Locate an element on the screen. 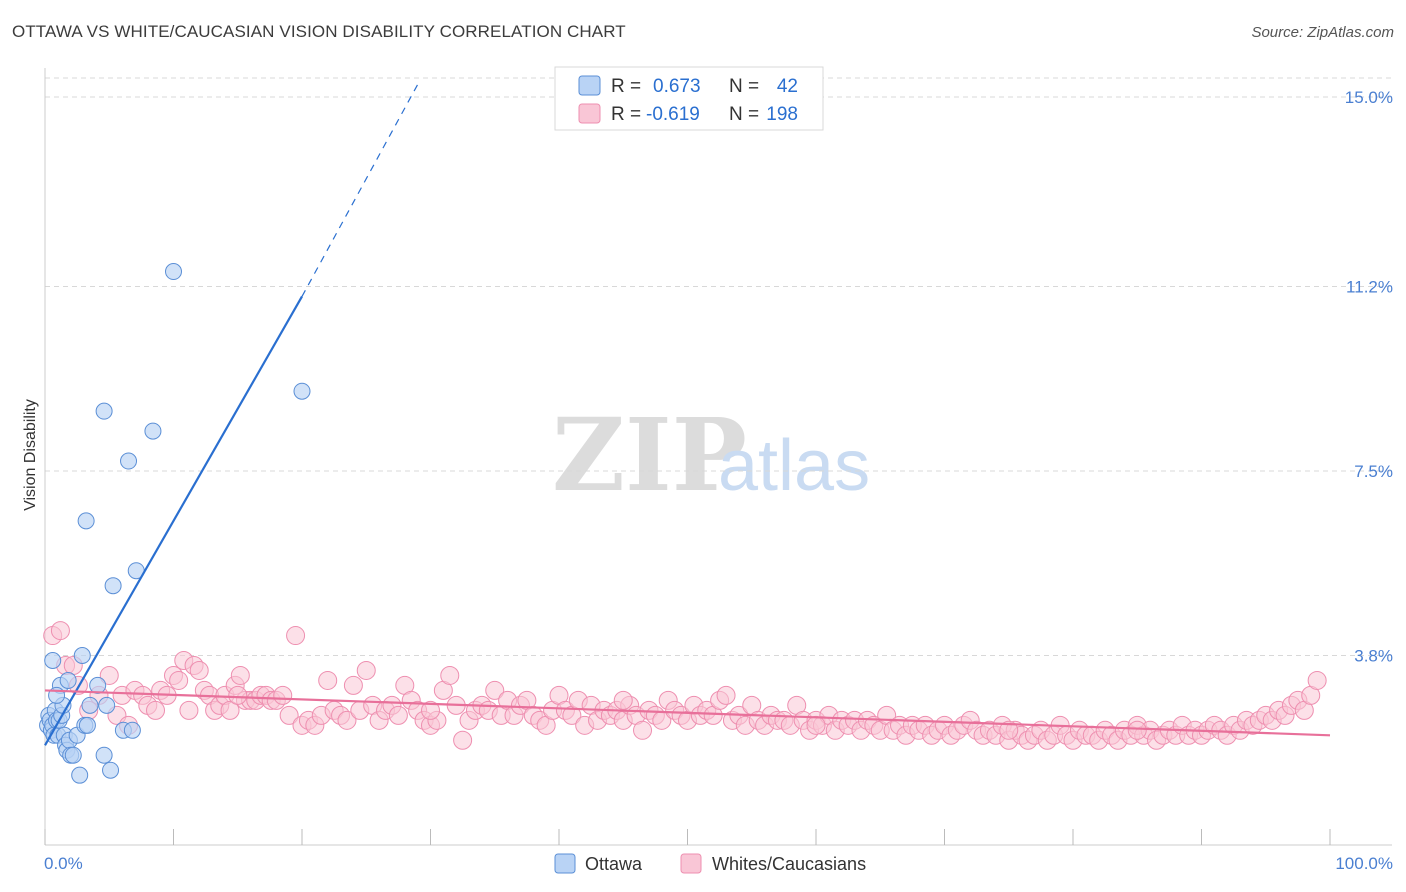  source-credit: Source: ZipAtlas.com is located at coordinates (1322, 32).